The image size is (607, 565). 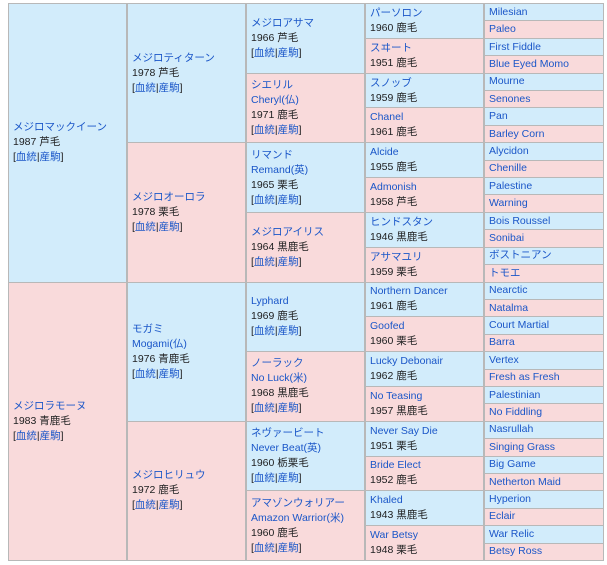 I want to click on horse-name-link: Admonish, so click(x=393, y=186).